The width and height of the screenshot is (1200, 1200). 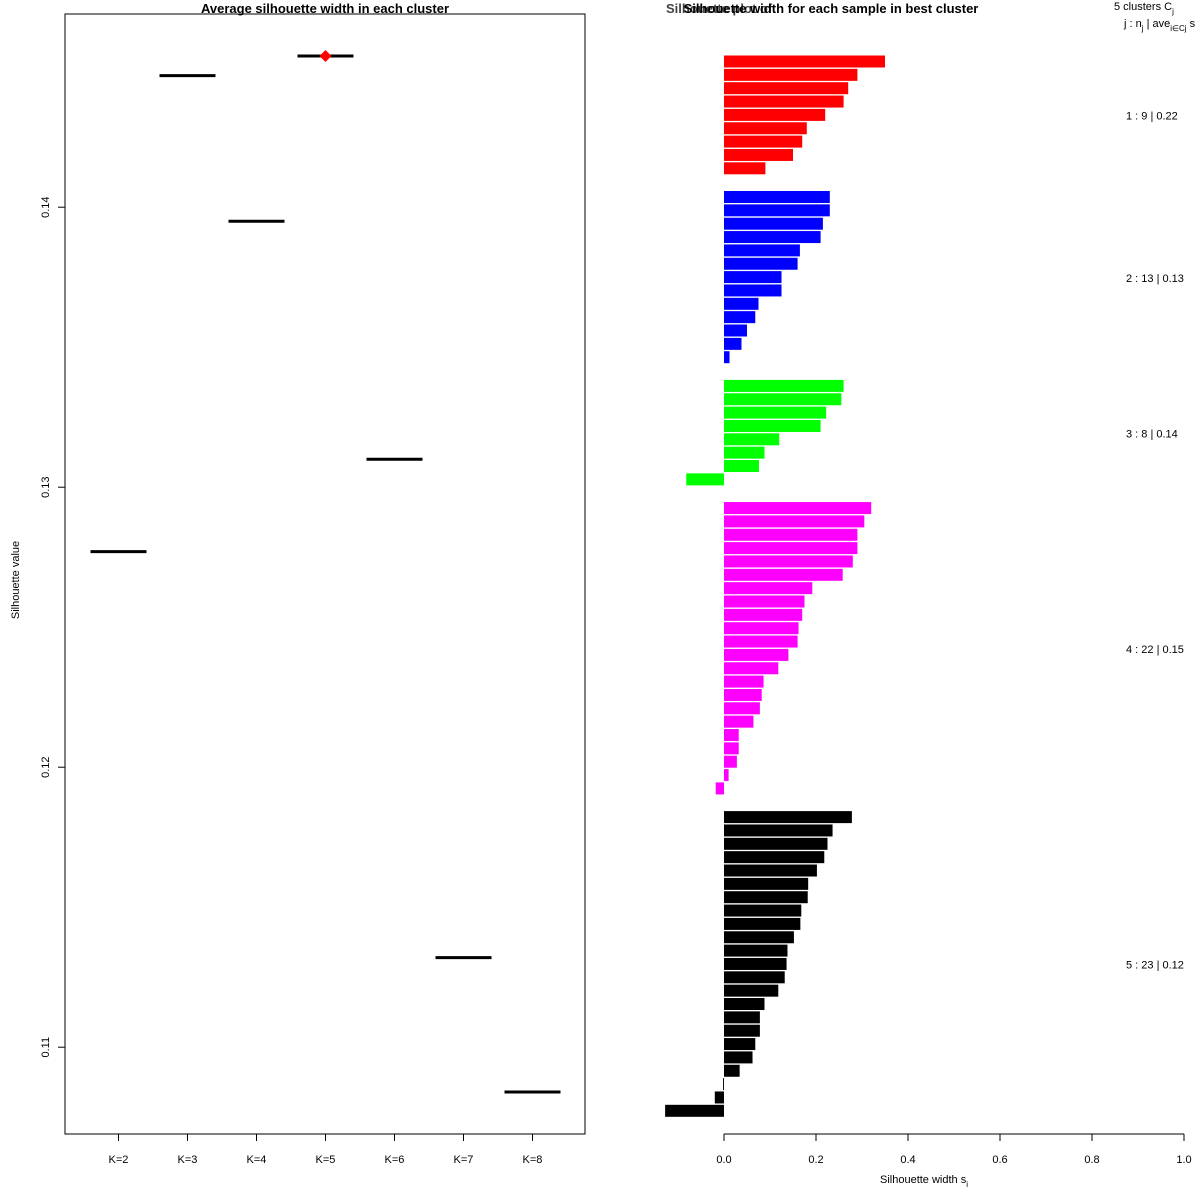 I want to click on left-y-tick-label: 0.11, so click(x=46, y=1047).